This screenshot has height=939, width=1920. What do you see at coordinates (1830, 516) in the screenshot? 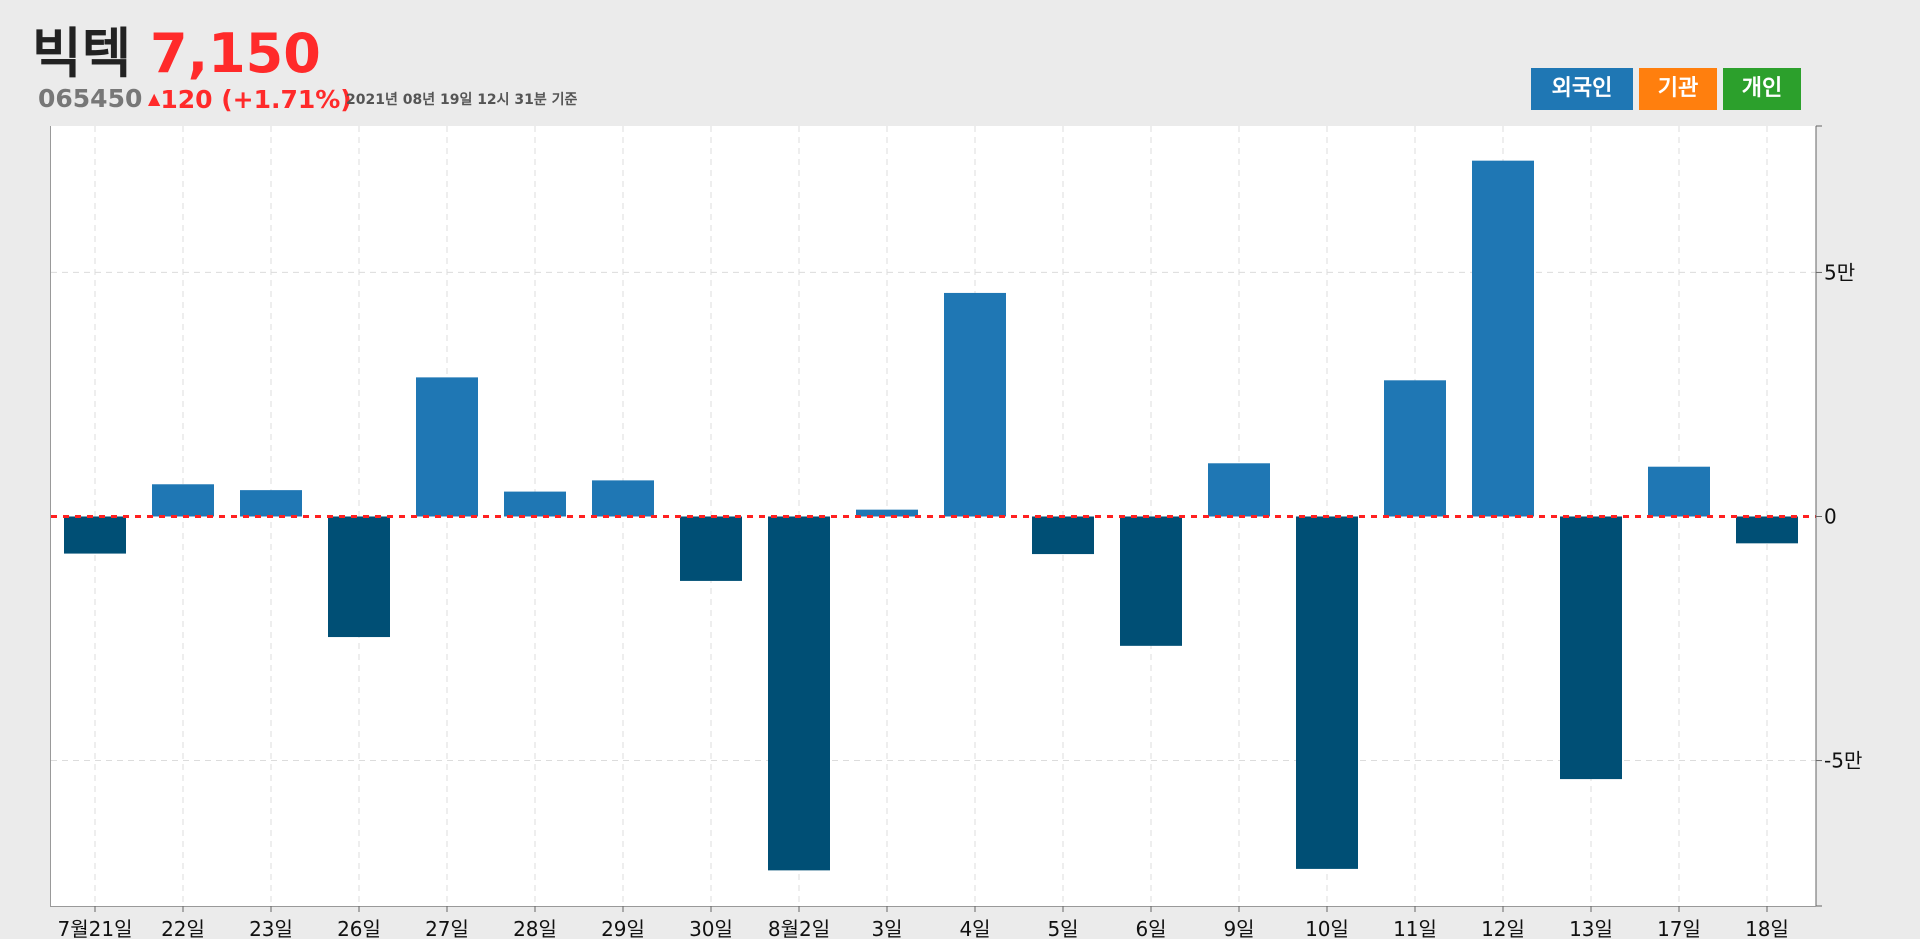
I see `y-tick-label: 0` at bounding box center [1830, 516].